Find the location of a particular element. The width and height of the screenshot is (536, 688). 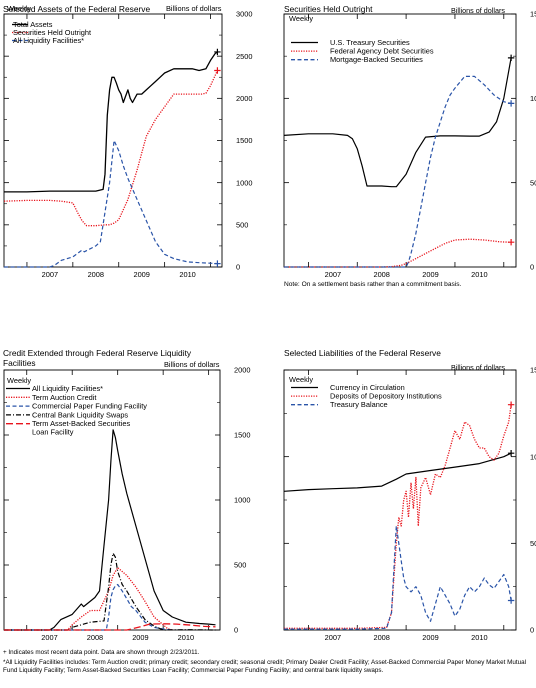

legend-label: Total Assets is located at coordinates (33, 24).